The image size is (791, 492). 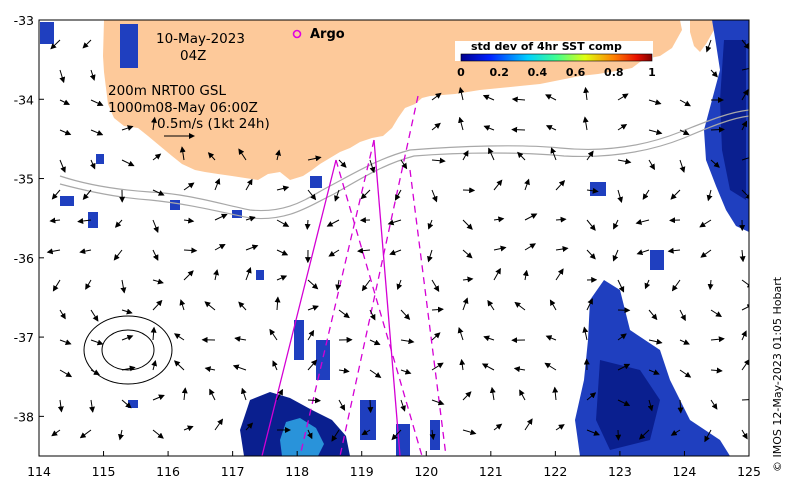 I want to click on colorbar-legend: std dev of 4hr SST comp 0 0.2 0.4 0.6 0.8 1, so click(x=555, y=59).